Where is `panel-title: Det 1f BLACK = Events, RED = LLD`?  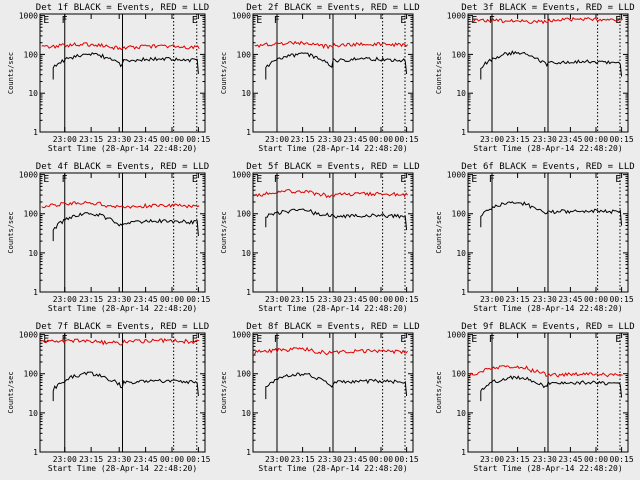
panel-title: Det 1f BLACK = Events, RED = LLD is located at coordinates (122, 8).